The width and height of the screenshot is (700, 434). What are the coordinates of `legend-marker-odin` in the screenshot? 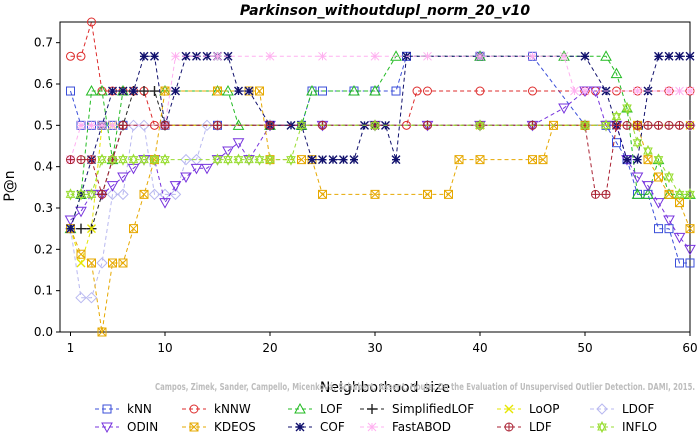 It's located at (107, 428).